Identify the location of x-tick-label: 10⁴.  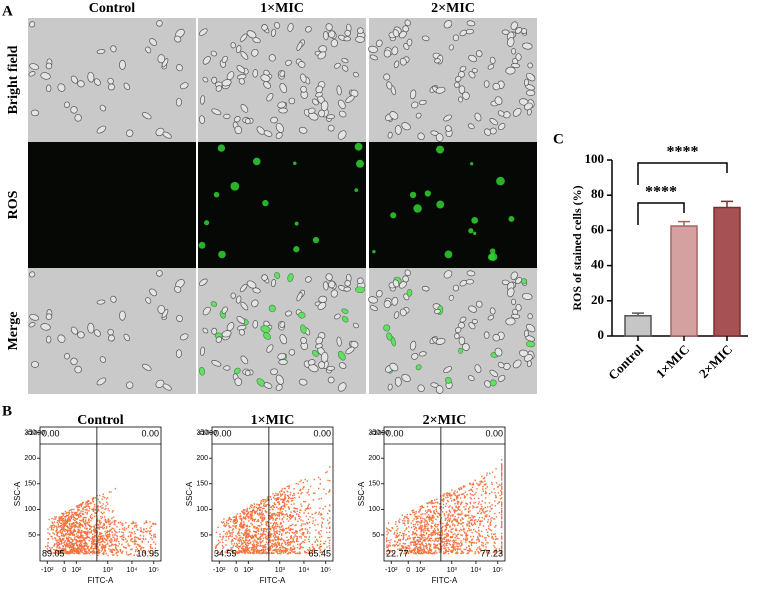
(476, 570).